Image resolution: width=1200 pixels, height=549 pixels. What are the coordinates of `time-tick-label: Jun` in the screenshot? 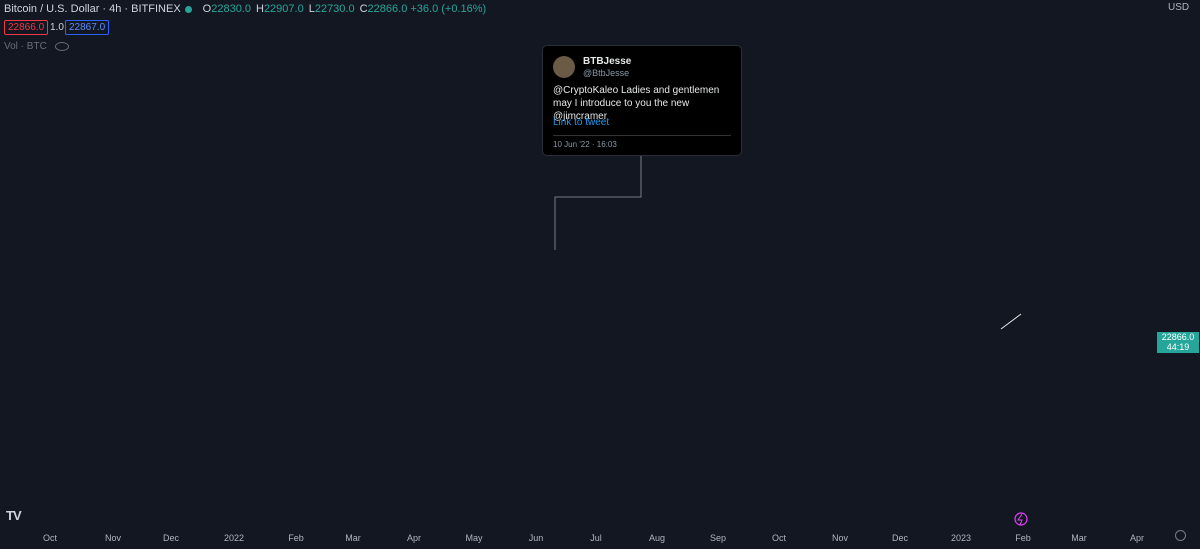 It's located at (536, 538).